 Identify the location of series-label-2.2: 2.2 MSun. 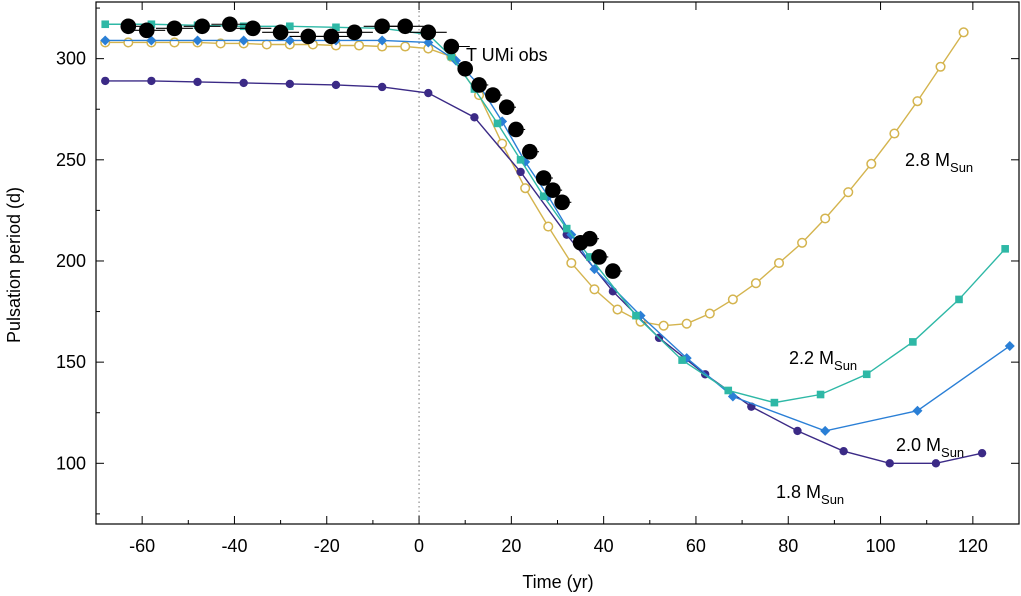
(823, 360).